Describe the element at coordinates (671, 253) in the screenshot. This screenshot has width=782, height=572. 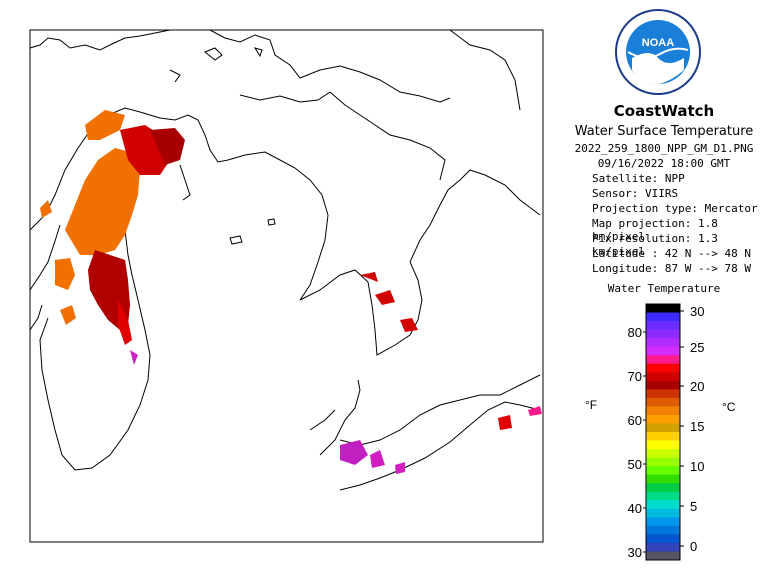
I see `latitude-label: Latitude : 42 N --> 48 N` at that location.